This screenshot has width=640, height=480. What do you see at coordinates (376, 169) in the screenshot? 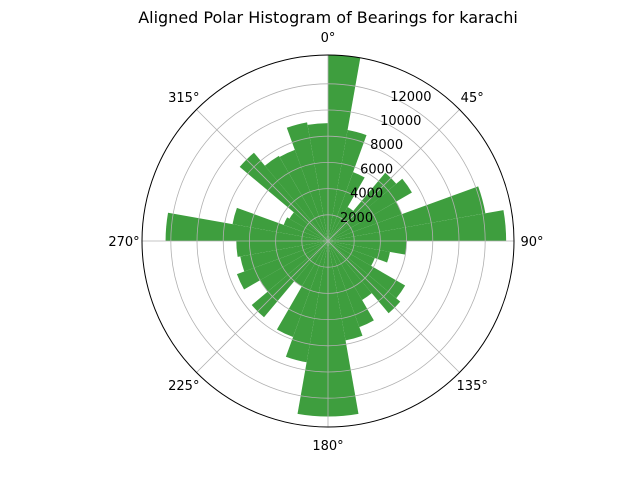
I see `radial-tick-label: 6000` at bounding box center [376, 169].